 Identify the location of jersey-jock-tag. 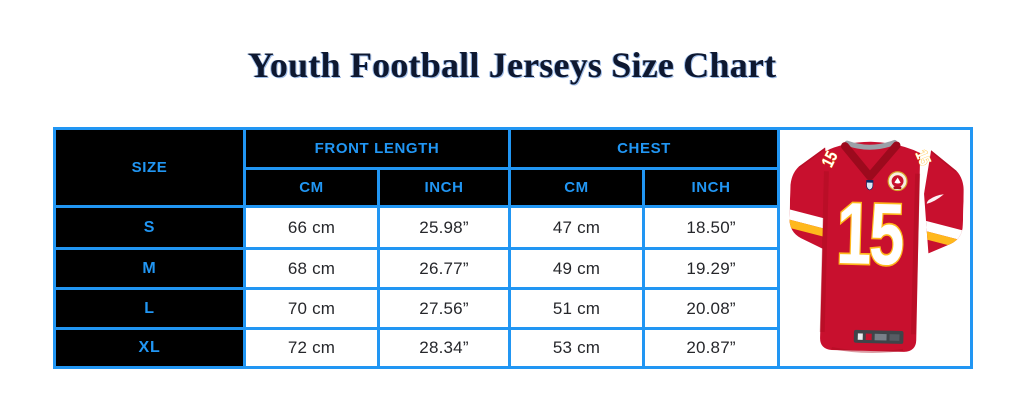
(878, 336).